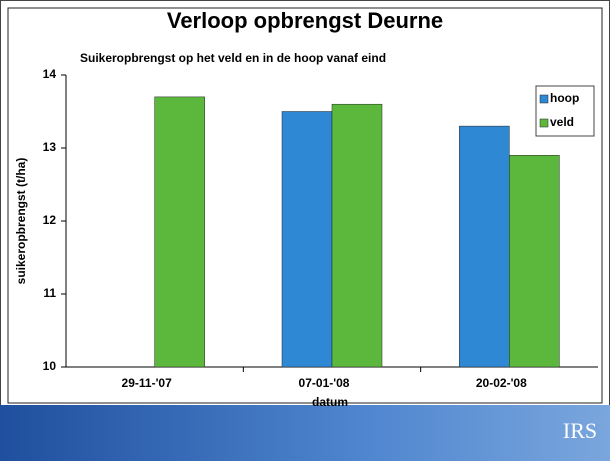 This screenshot has width=610, height=461. Describe the element at coordinates (501, 383) in the screenshot. I see `x-tick-label: 20-02-'08` at that location.